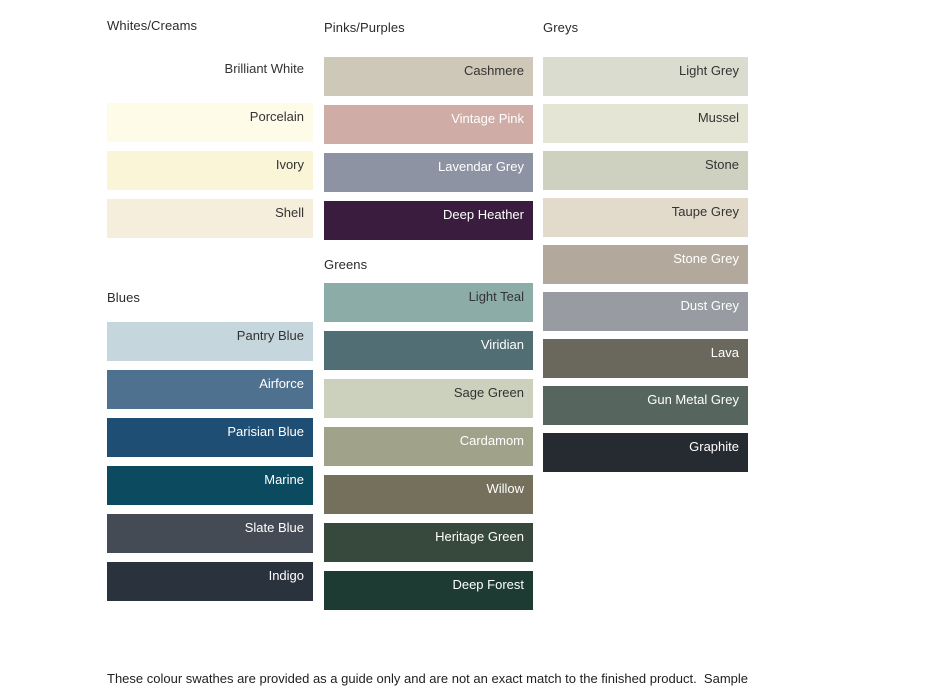 This screenshot has width=933, height=700. I want to click on swatch-brilliant-white: Brilliant White, so click(210, 74).